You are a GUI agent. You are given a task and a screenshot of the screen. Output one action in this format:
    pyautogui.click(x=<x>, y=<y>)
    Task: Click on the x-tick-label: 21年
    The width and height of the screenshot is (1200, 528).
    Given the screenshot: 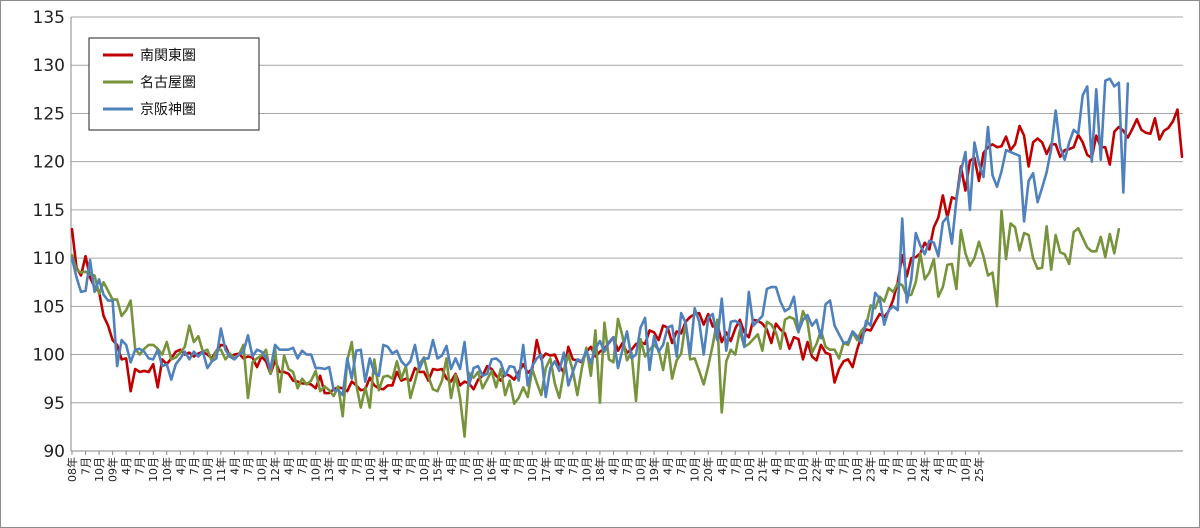 What is the action you would take?
    pyautogui.click(x=762, y=469)
    